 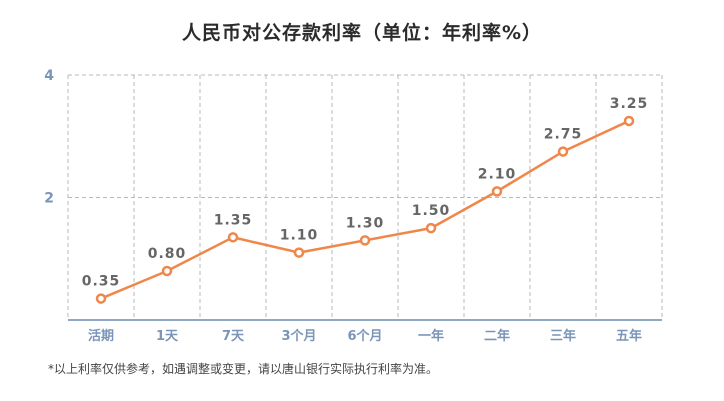 What do you see at coordinates (563, 135) in the screenshot?
I see `data-label: 2.75` at bounding box center [563, 135].